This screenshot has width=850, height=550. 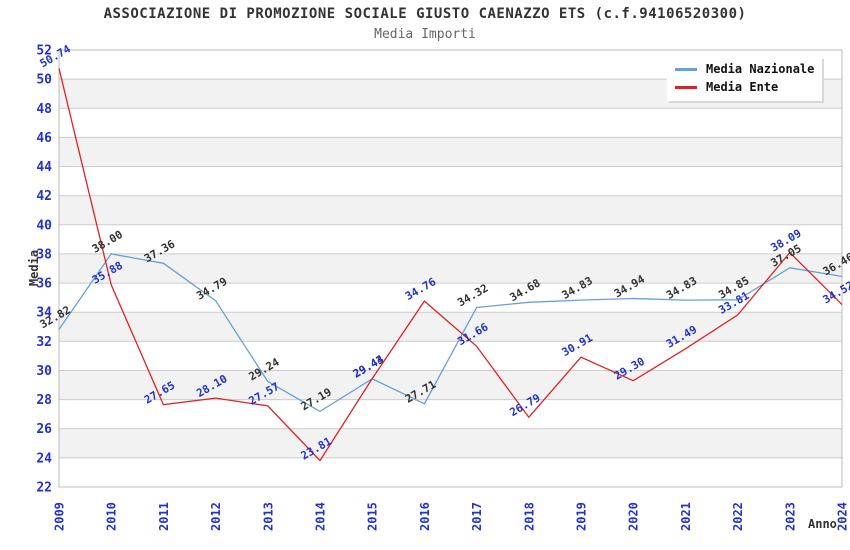 I want to click on x-tick-label: 2013, so click(x=268, y=516).